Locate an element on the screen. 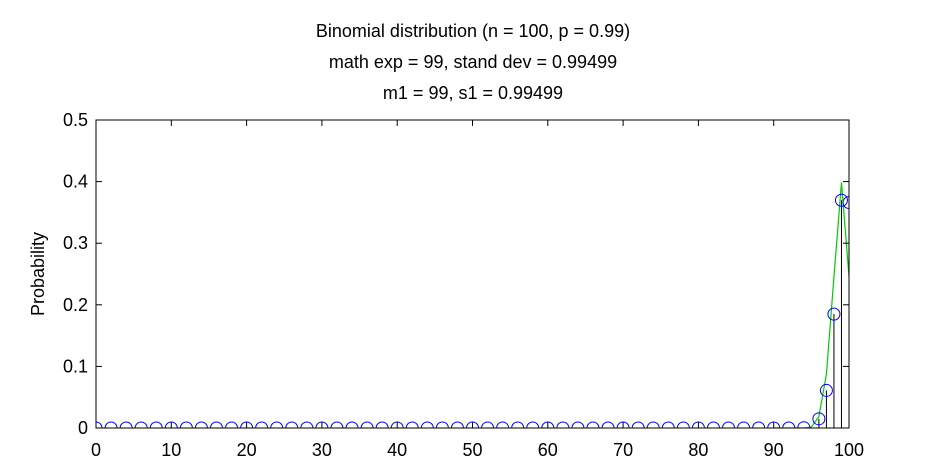  x-tick-label: 80 is located at coordinates (698, 450).